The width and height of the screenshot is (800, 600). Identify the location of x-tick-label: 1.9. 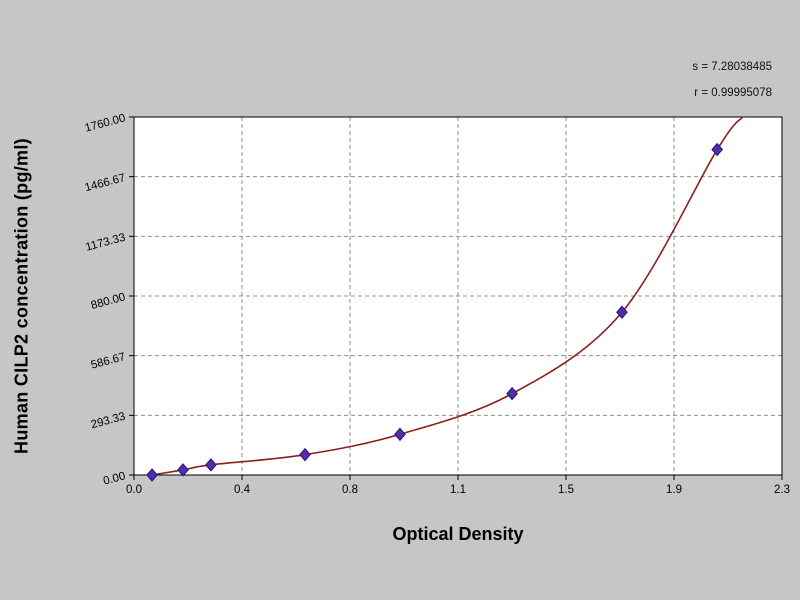
(674, 490).